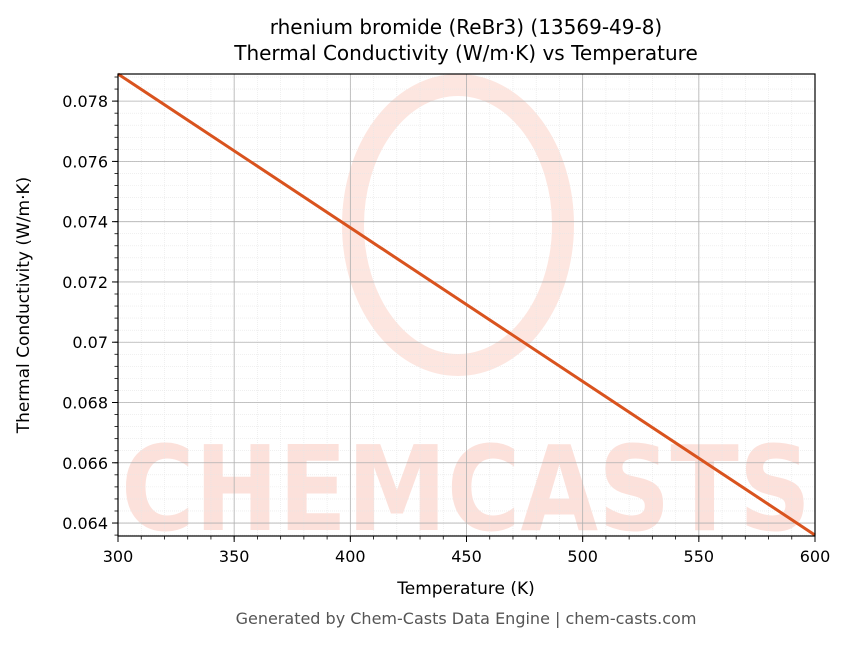  I want to click on y-tick-label: 0.078, so click(85, 101).